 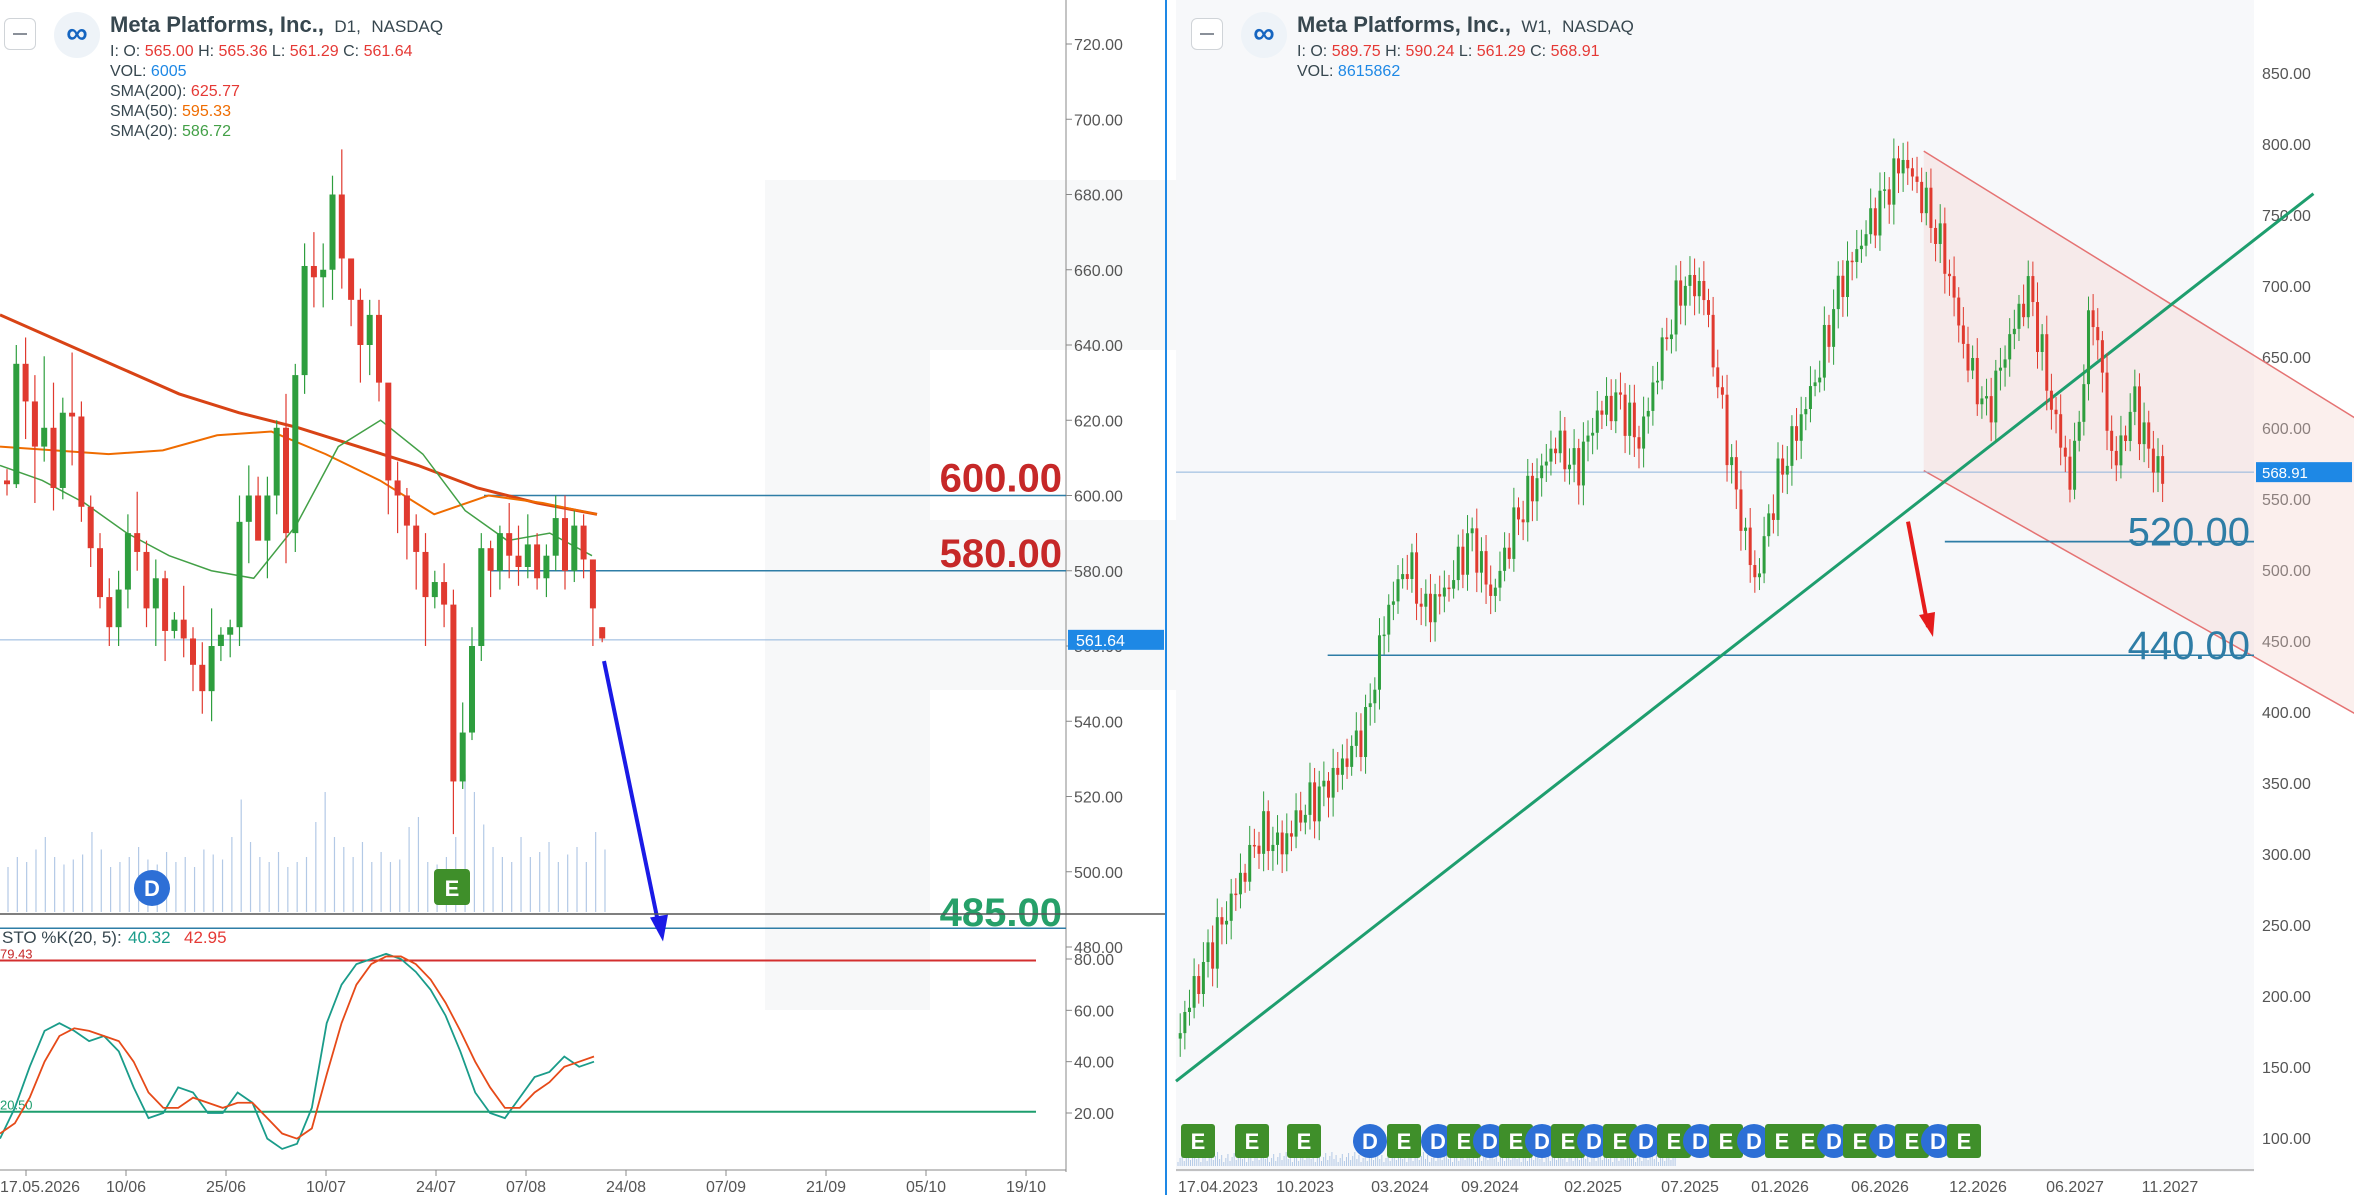 What do you see at coordinates (2138, 349) in the screenshot?
I see `channel-upper-line` at bounding box center [2138, 349].